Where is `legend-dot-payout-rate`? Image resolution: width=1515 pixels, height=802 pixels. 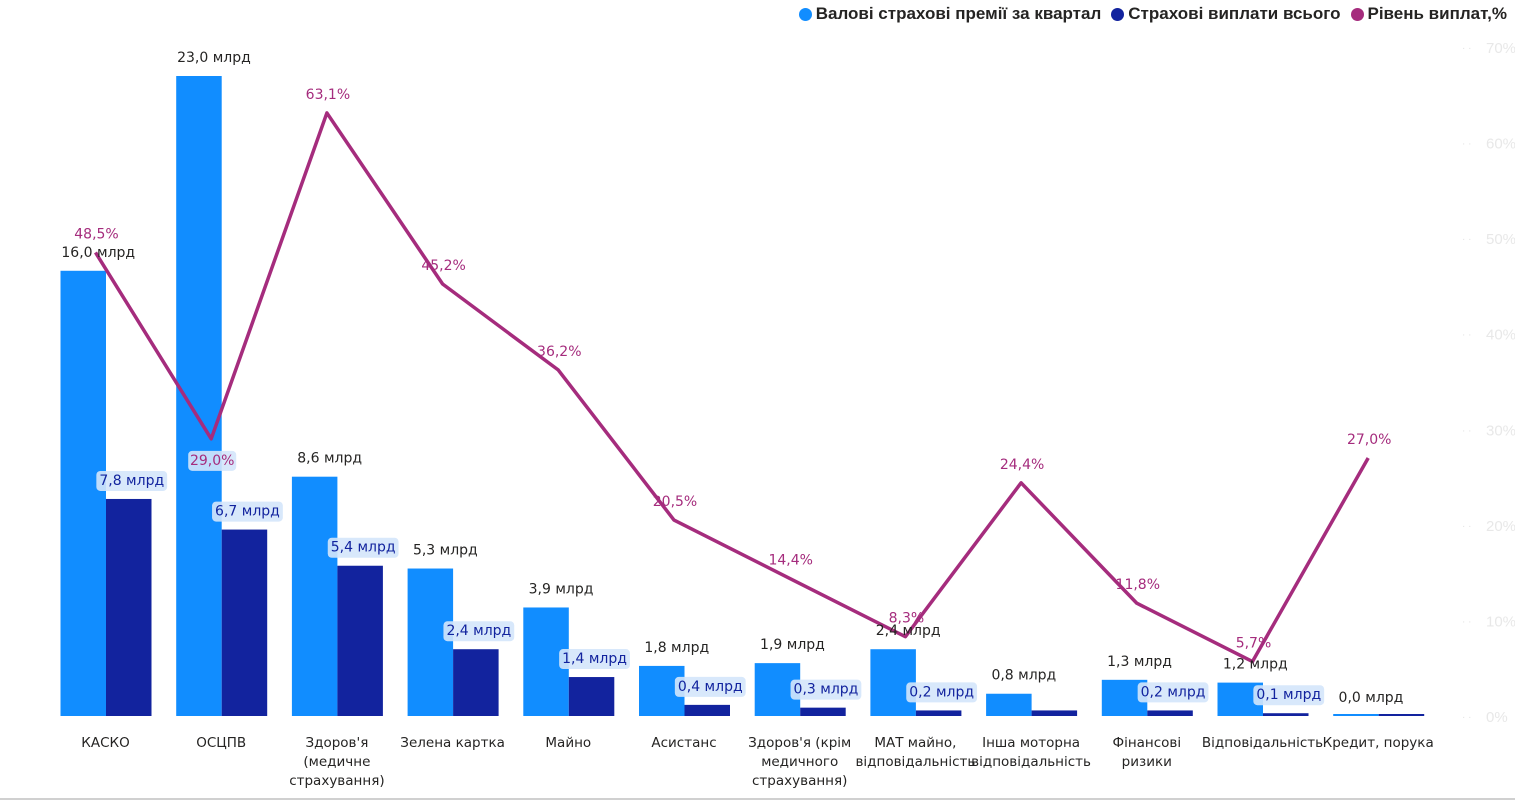 legend-dot-payout-rate is located at coordinates (1357, 14).